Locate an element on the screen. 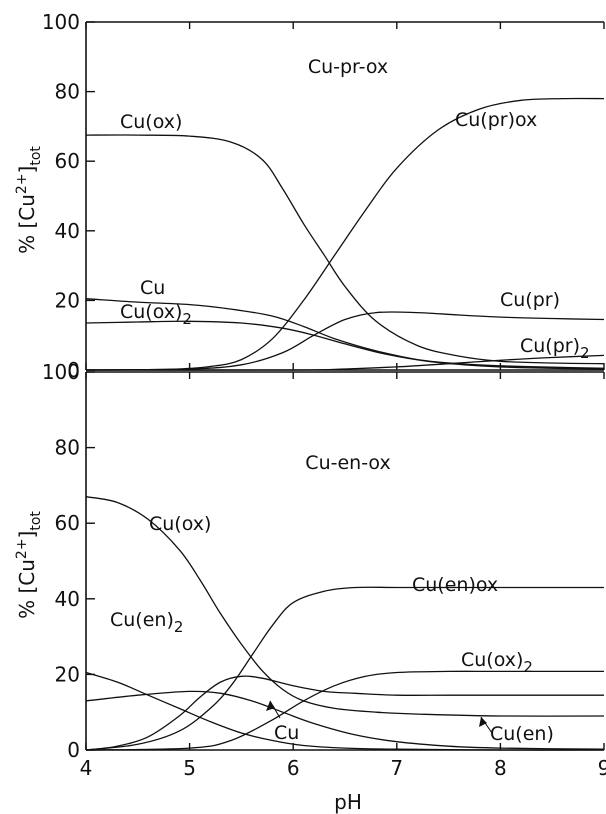 Image resolution: width=606 pixels, height=814 pixels. series-line-cu-pr is located at coordinates (345, 341).